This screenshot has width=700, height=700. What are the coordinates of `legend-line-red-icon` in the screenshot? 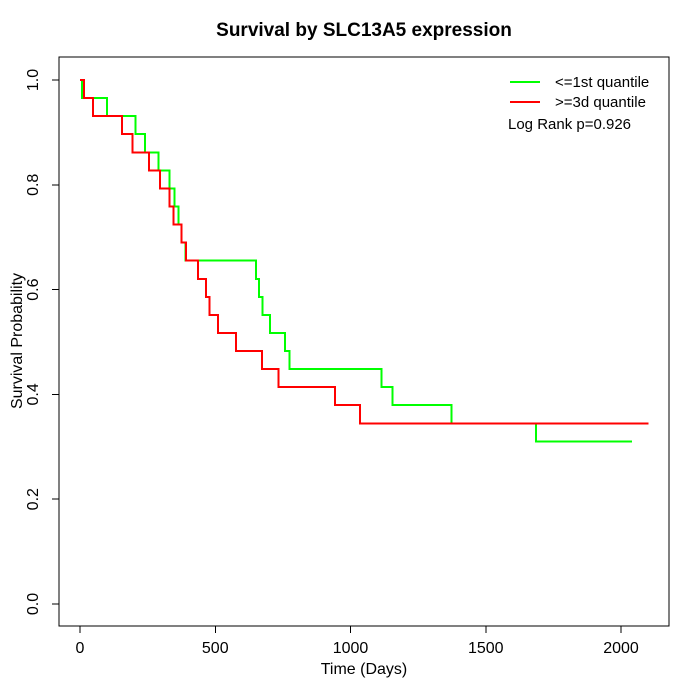 It's located at (525, 102).